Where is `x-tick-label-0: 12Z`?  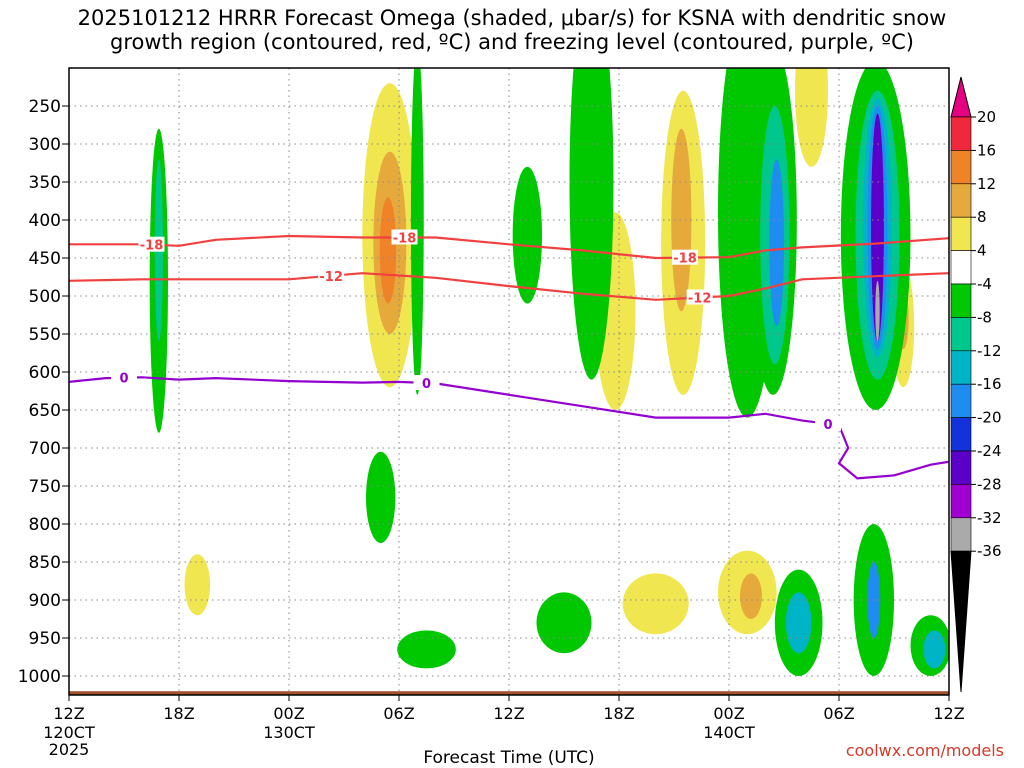
x-tick-label-0: 12Z is located at coordinates (68, 713).